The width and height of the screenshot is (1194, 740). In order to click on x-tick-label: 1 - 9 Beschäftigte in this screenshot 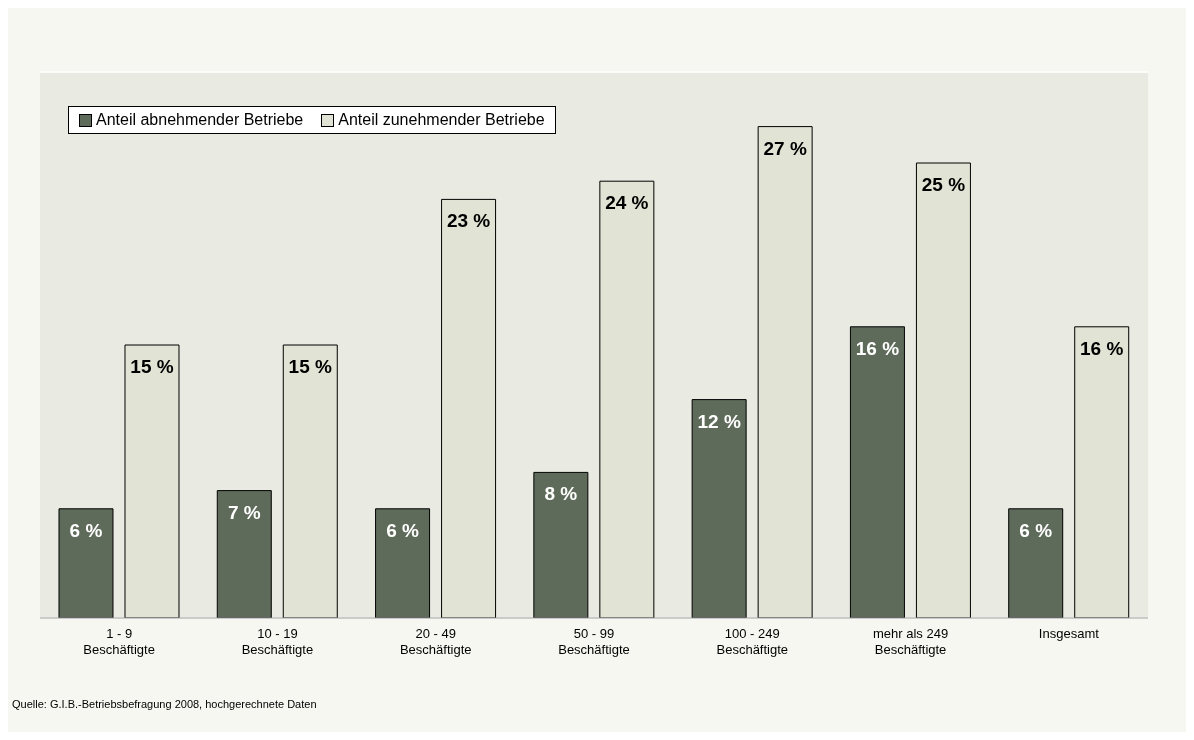, I will do `click(119, 641)`.